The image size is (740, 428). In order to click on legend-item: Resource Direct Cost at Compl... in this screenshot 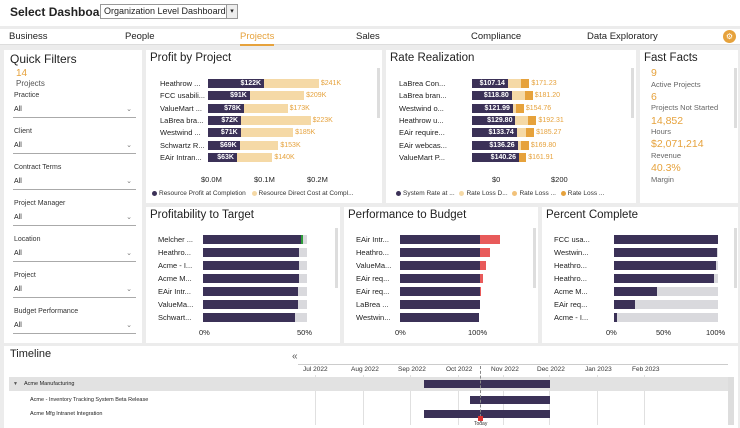, I will do `click(306, 193)`.